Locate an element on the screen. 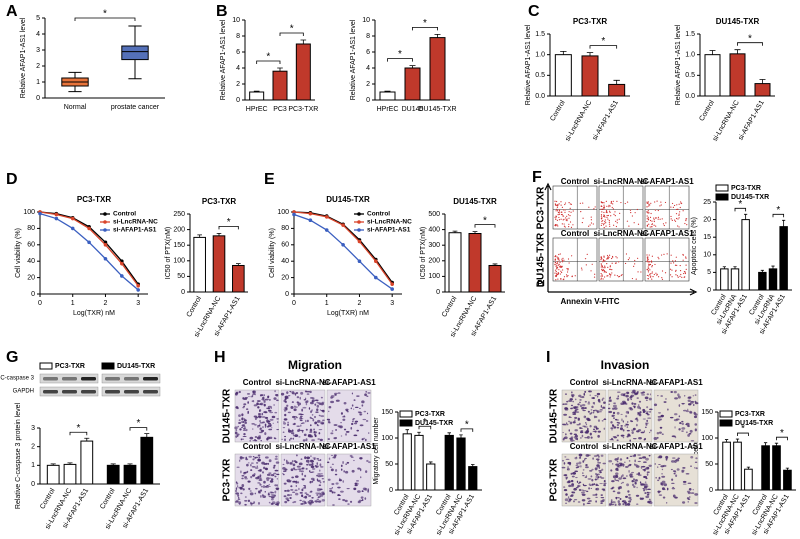 Image resolution: width=800 pixels, height=539 pixels. y-tick-label: 0.5 is located at coordinates (690, 75).